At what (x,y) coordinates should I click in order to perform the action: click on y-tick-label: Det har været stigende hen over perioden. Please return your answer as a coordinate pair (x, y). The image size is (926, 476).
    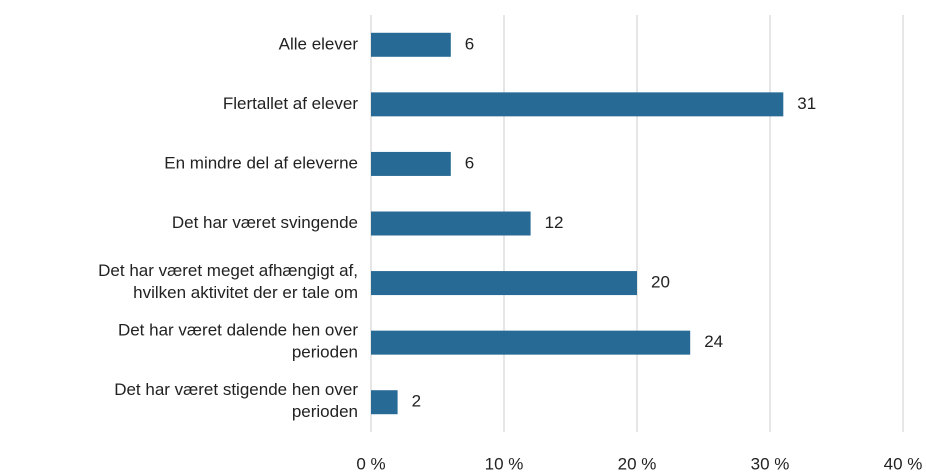
    Looking at the image, I should click on (236, 401).